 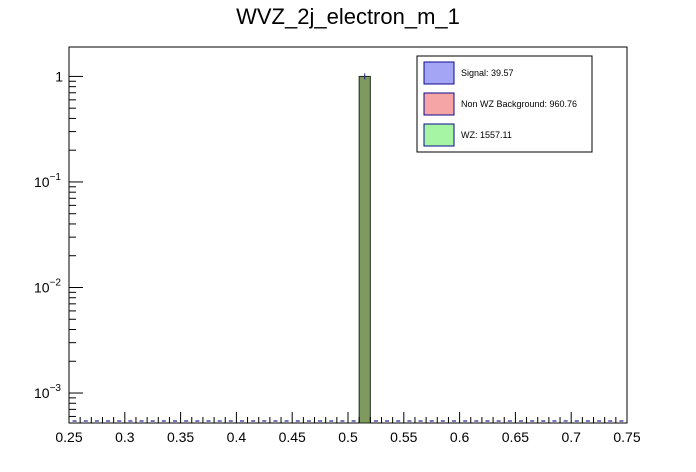 I want to click on bars, so click(x=364, y=248).